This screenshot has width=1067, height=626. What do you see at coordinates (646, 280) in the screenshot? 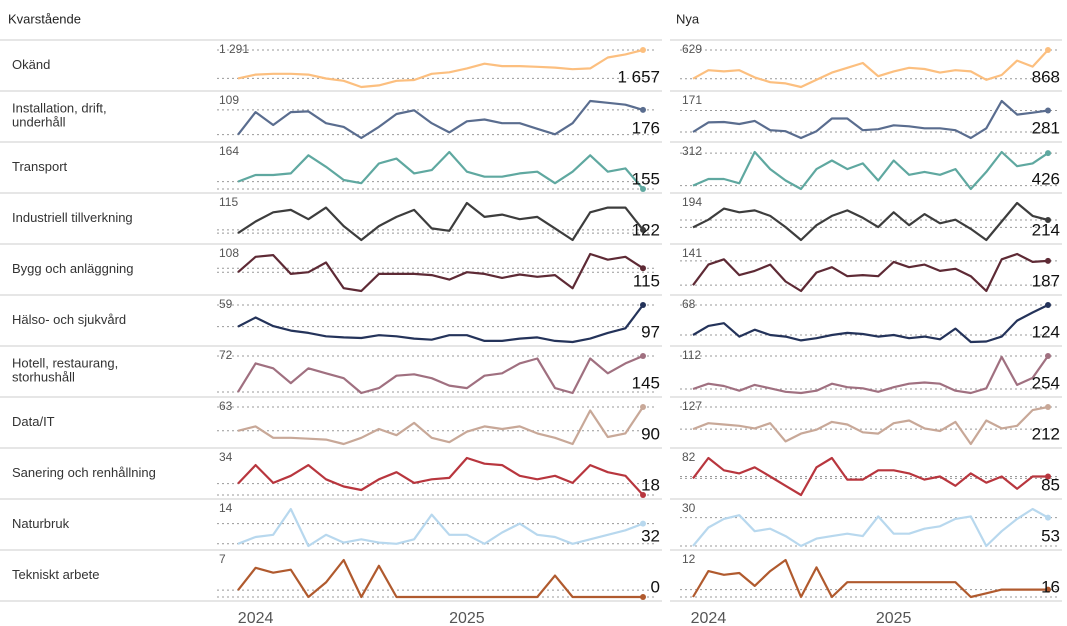
I see `last-value-label: 115` at bounding box center [646, 280].